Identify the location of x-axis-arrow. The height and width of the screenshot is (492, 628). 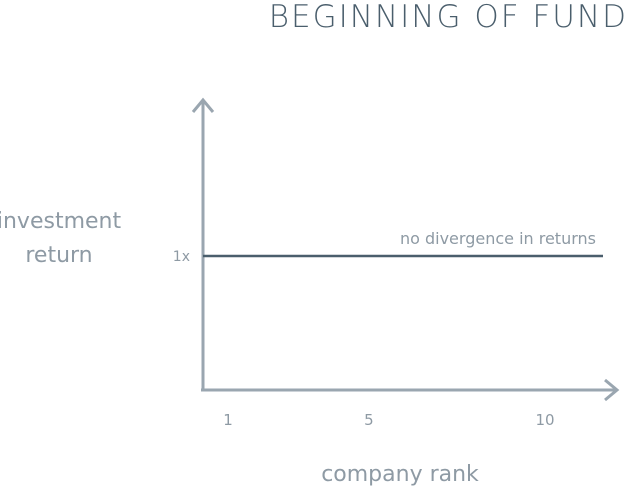
(612, 390).